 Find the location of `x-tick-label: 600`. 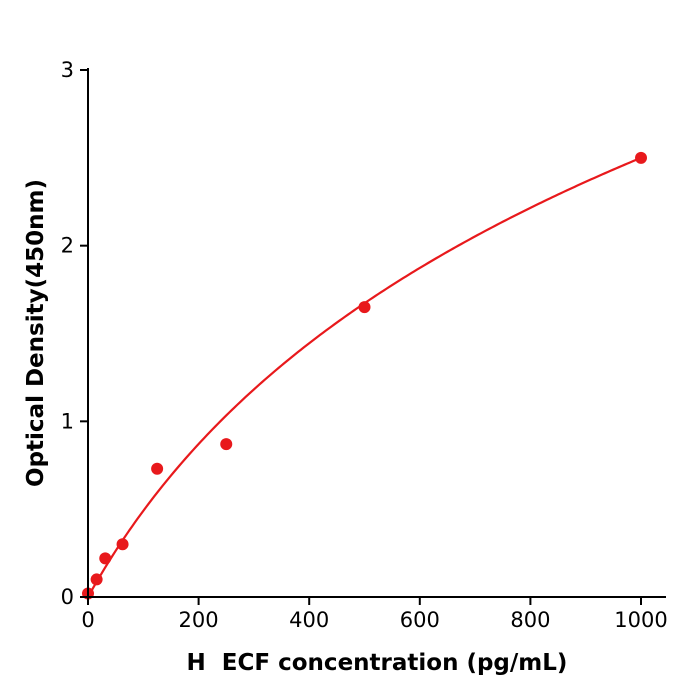

x-tick-label: 600 is located at coordinates (420, 620).